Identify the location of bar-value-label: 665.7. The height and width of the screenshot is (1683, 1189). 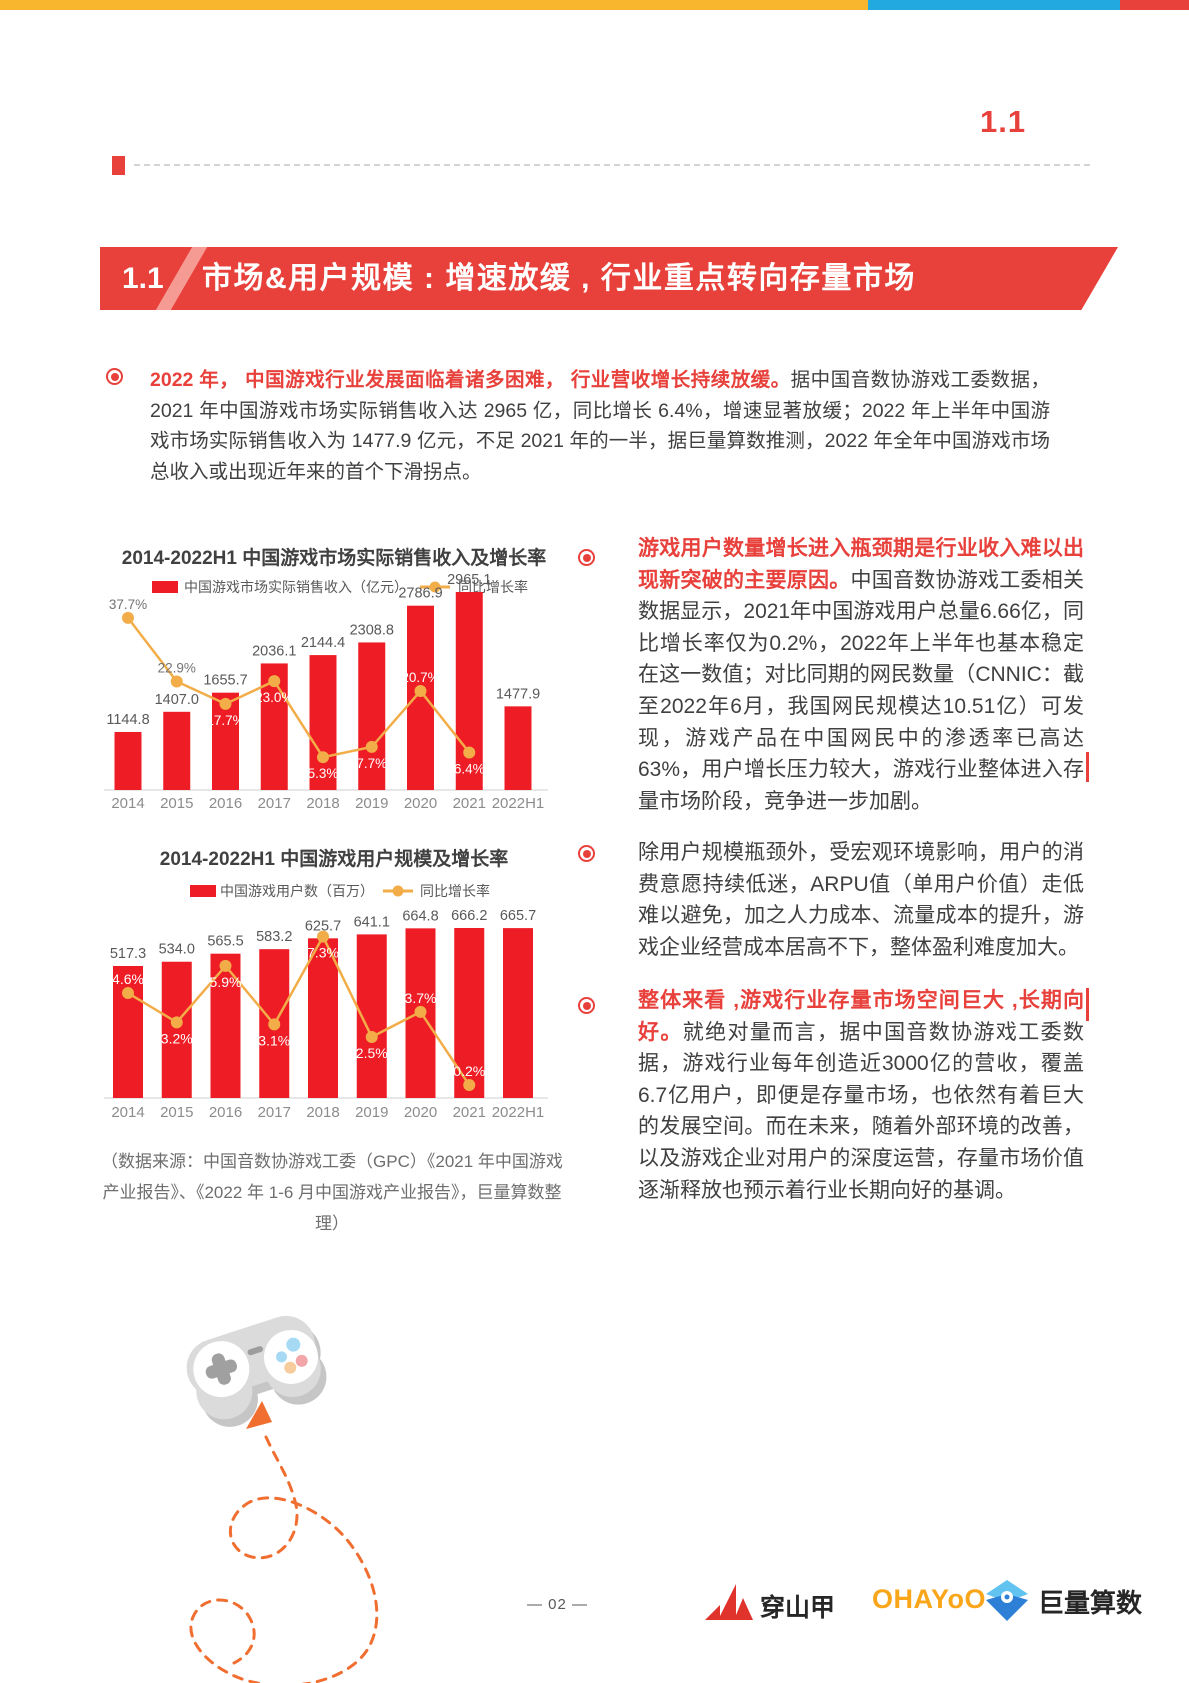
(518, 916).